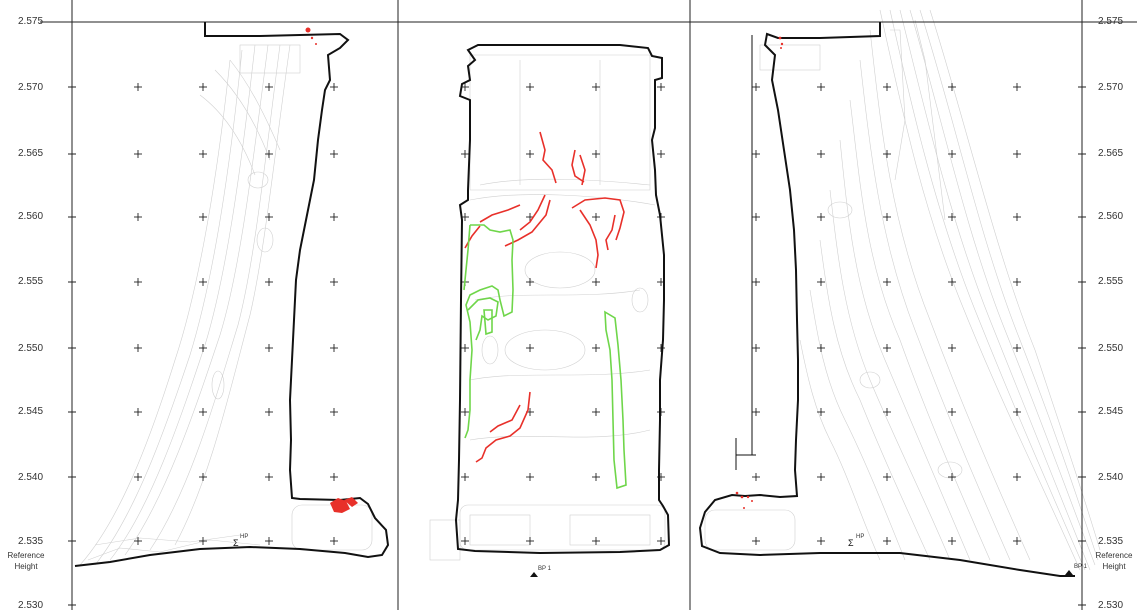  I want to click on reference-height-caption-right: Reference Height, so click(1114, 561).